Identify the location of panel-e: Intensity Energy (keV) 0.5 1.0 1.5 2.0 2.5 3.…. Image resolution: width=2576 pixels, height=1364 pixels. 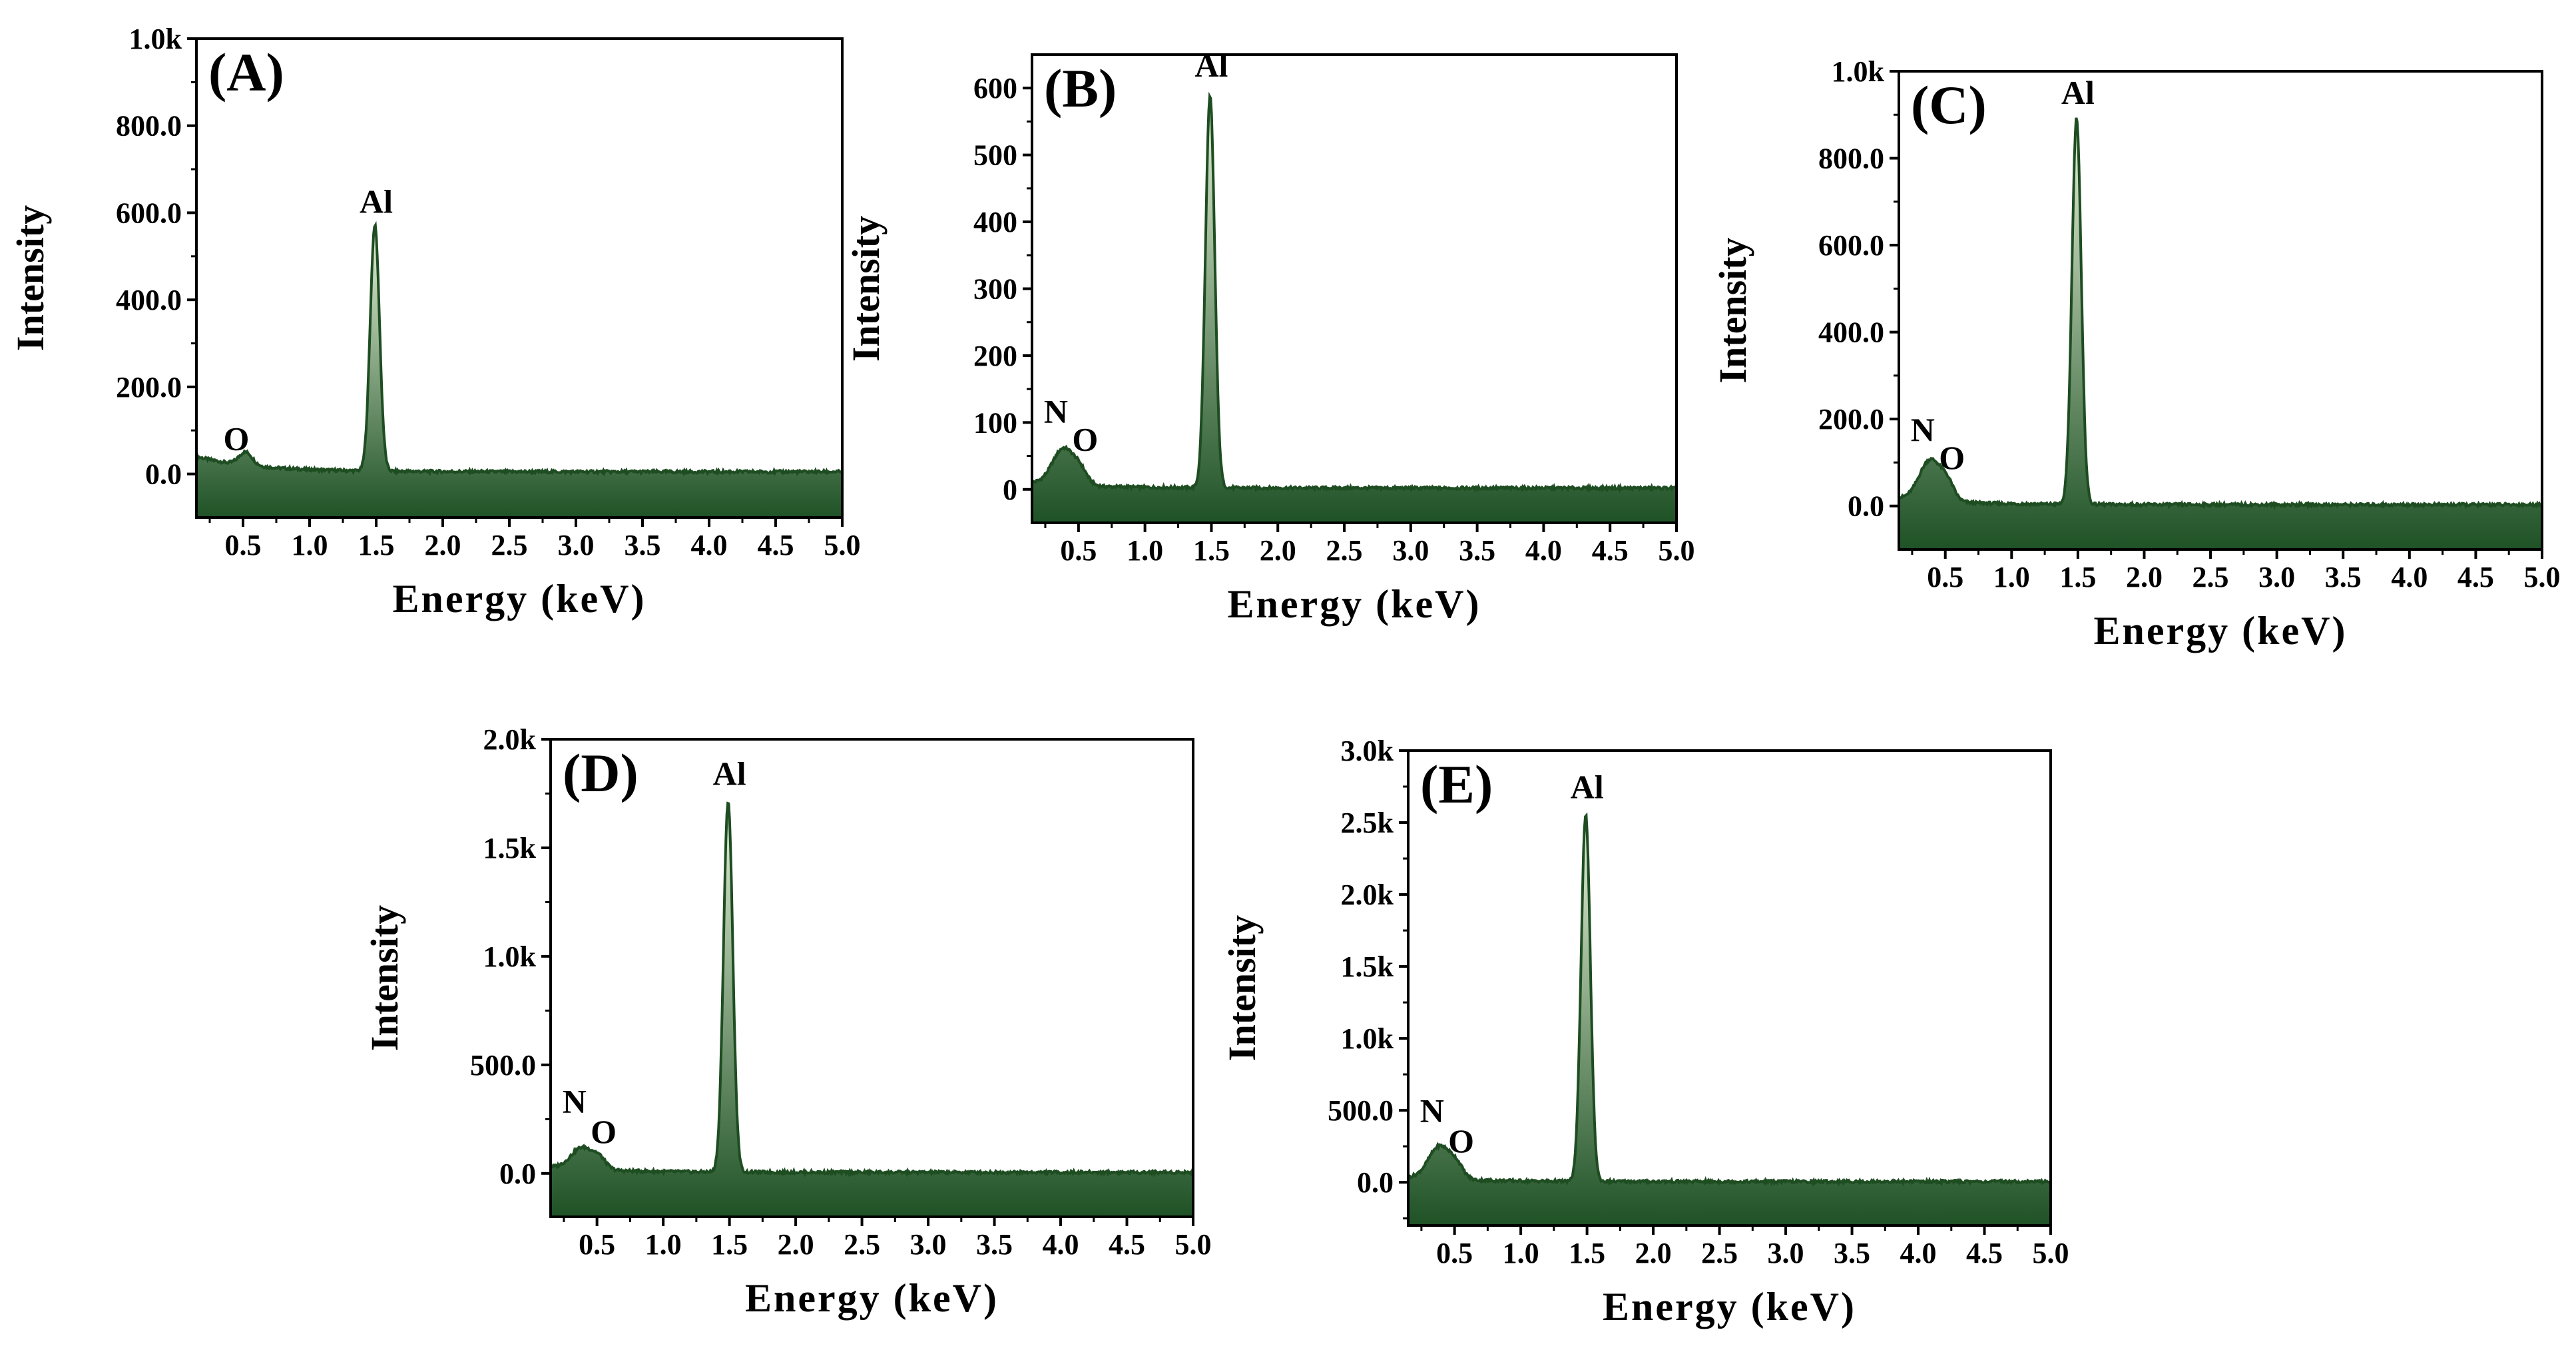
(1644, 1032).